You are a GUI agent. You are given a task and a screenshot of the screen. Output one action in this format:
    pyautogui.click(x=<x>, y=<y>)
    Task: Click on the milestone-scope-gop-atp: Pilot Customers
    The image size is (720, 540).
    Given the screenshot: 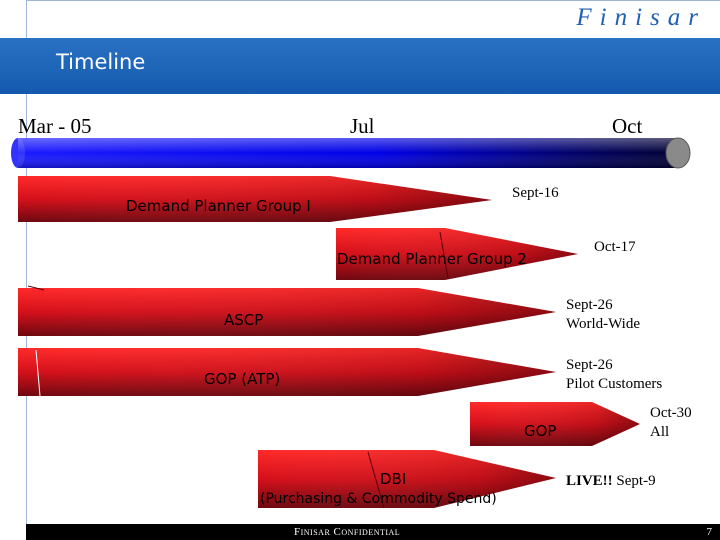 What is the action you would take?
    pyautogui.click(x=614, y=384)
    